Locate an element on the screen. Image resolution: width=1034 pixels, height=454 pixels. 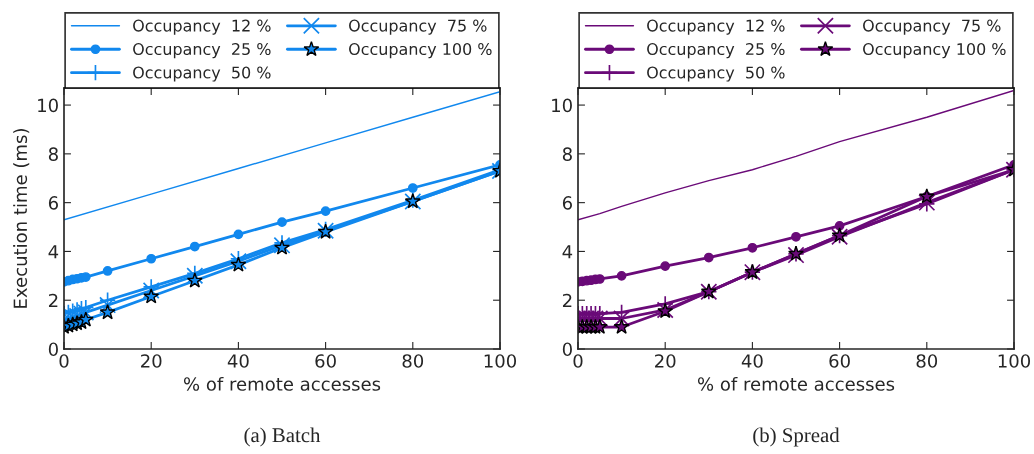
y-axis-title: Execution time (ms) is located at coordinates (21, 218).